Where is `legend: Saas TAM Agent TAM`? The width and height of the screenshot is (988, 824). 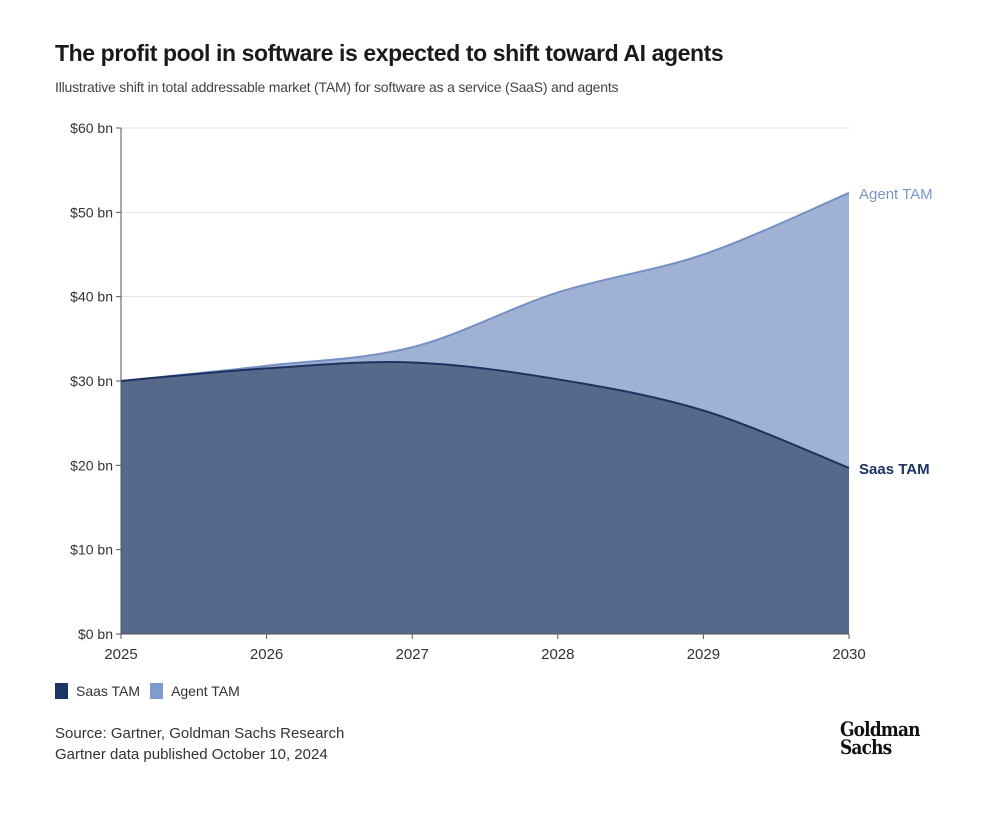 legend: Saas TAM Agent TAM is located at coordinates (147, 691).